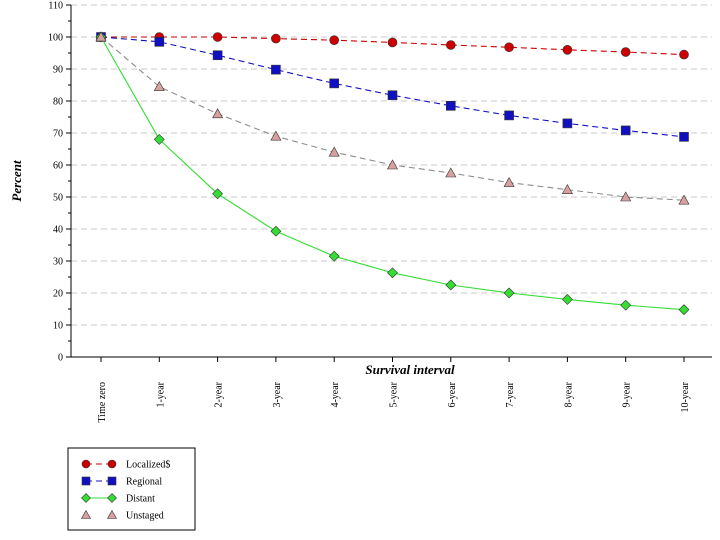 The width and height of the screenshot is (720, 540). I want to click on y-tick-label: 20, so click(58, 294).